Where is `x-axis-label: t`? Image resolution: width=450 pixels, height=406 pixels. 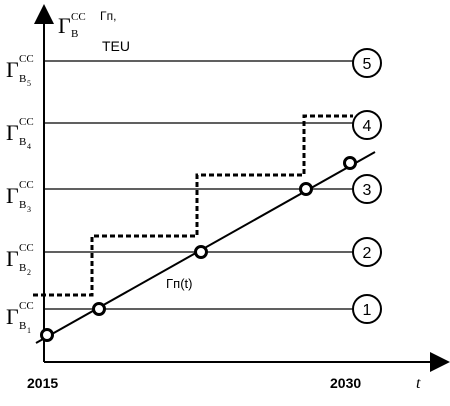
x-axis-label: t is located at coordinates (418, 383).